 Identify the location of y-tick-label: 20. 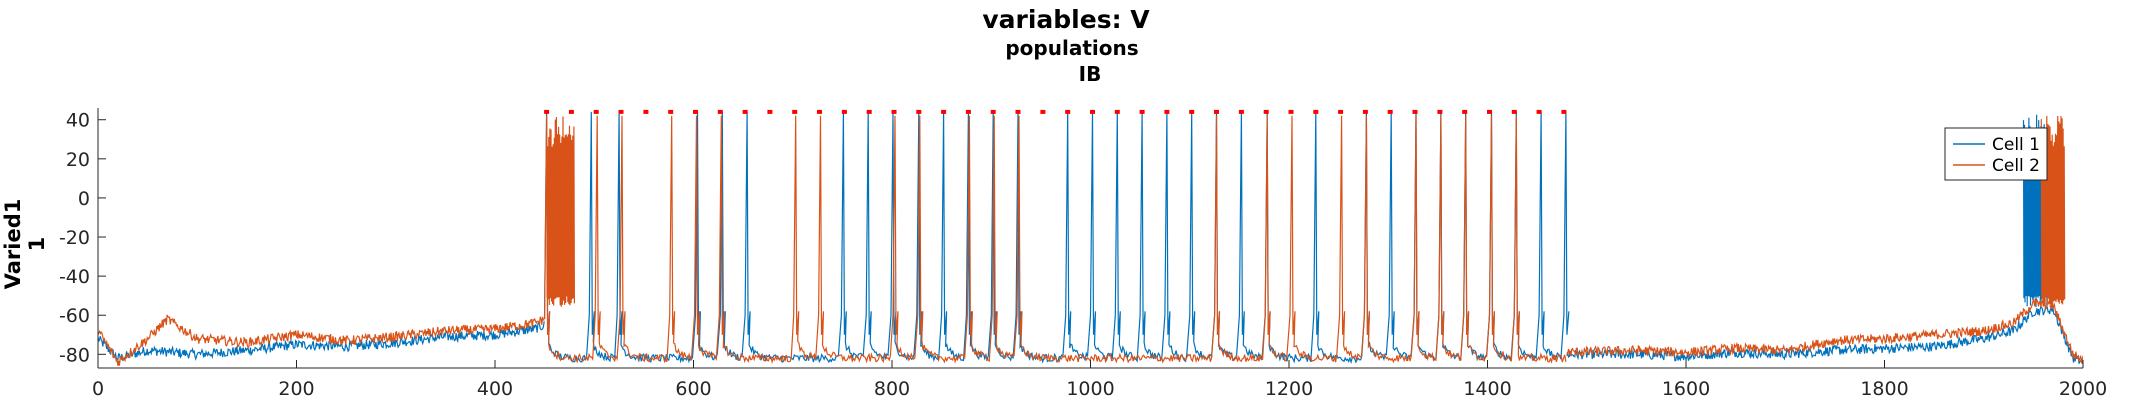
(78, 160).